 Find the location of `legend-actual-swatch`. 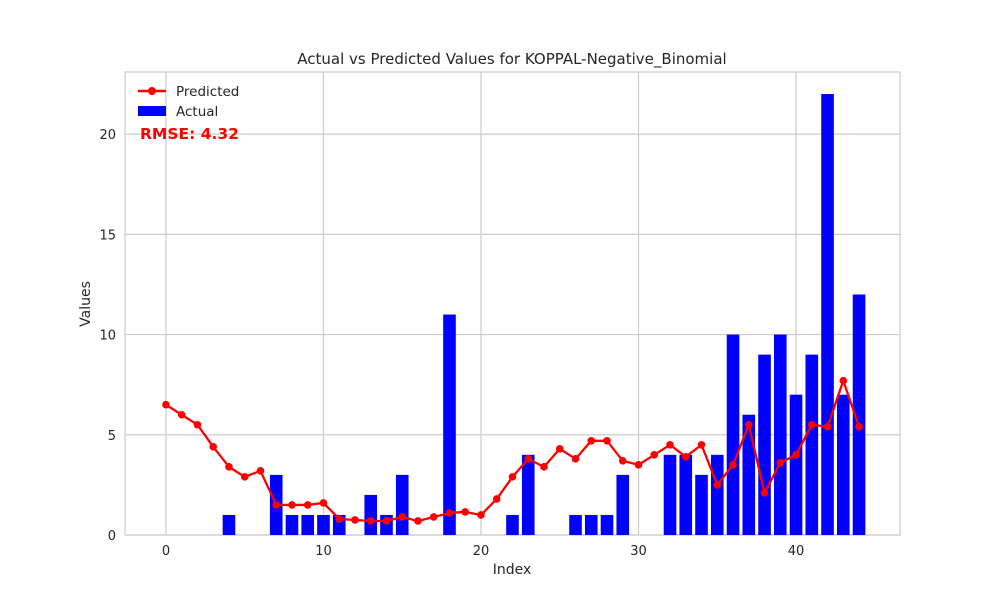

legend-actual-swatch is located at coordinates (152, 111).